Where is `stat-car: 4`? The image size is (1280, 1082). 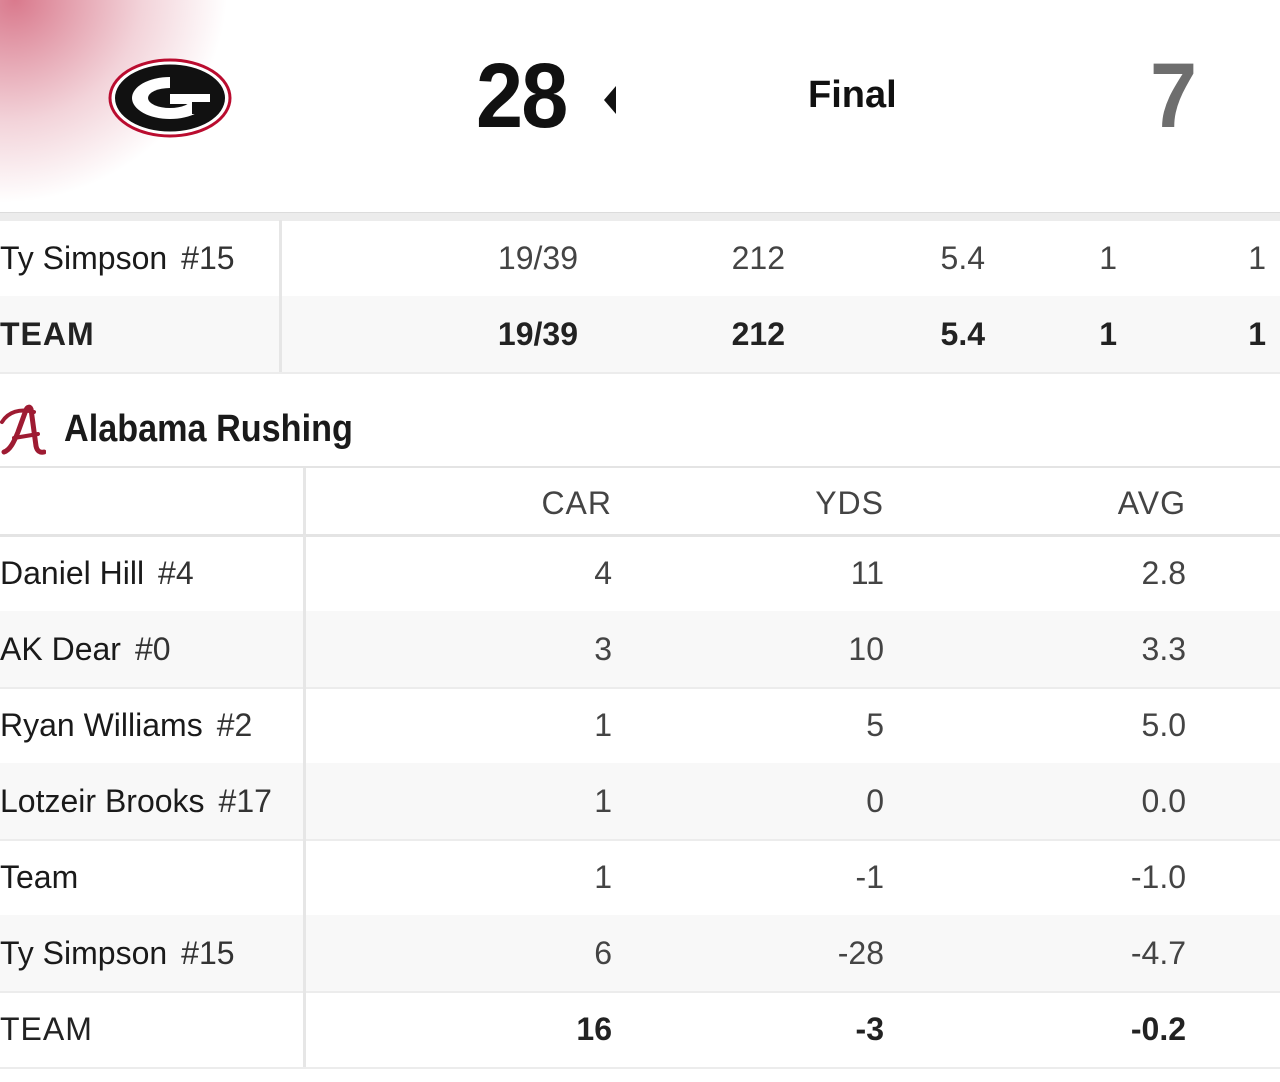 stat-car: 4 is located at coordinates (603, 573).